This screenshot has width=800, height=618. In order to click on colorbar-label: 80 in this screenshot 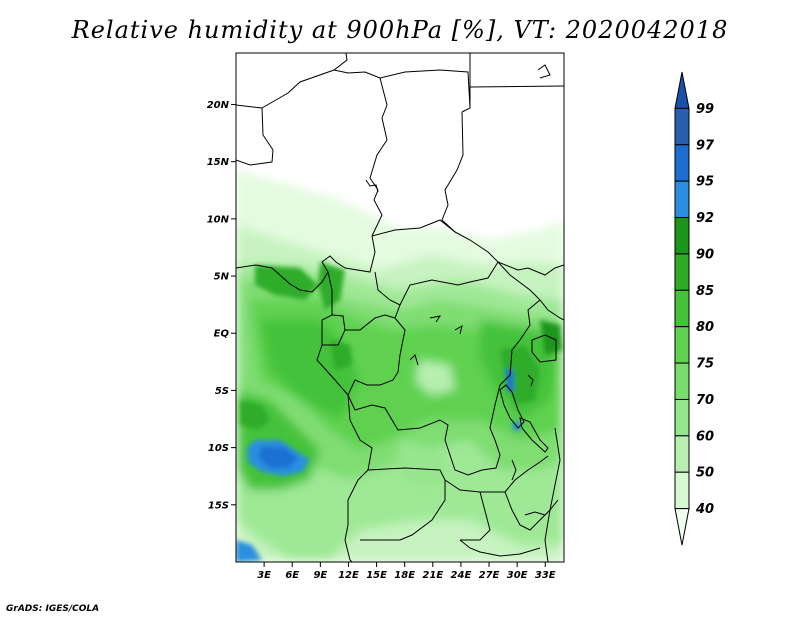, I will do `click(705, 327)`.